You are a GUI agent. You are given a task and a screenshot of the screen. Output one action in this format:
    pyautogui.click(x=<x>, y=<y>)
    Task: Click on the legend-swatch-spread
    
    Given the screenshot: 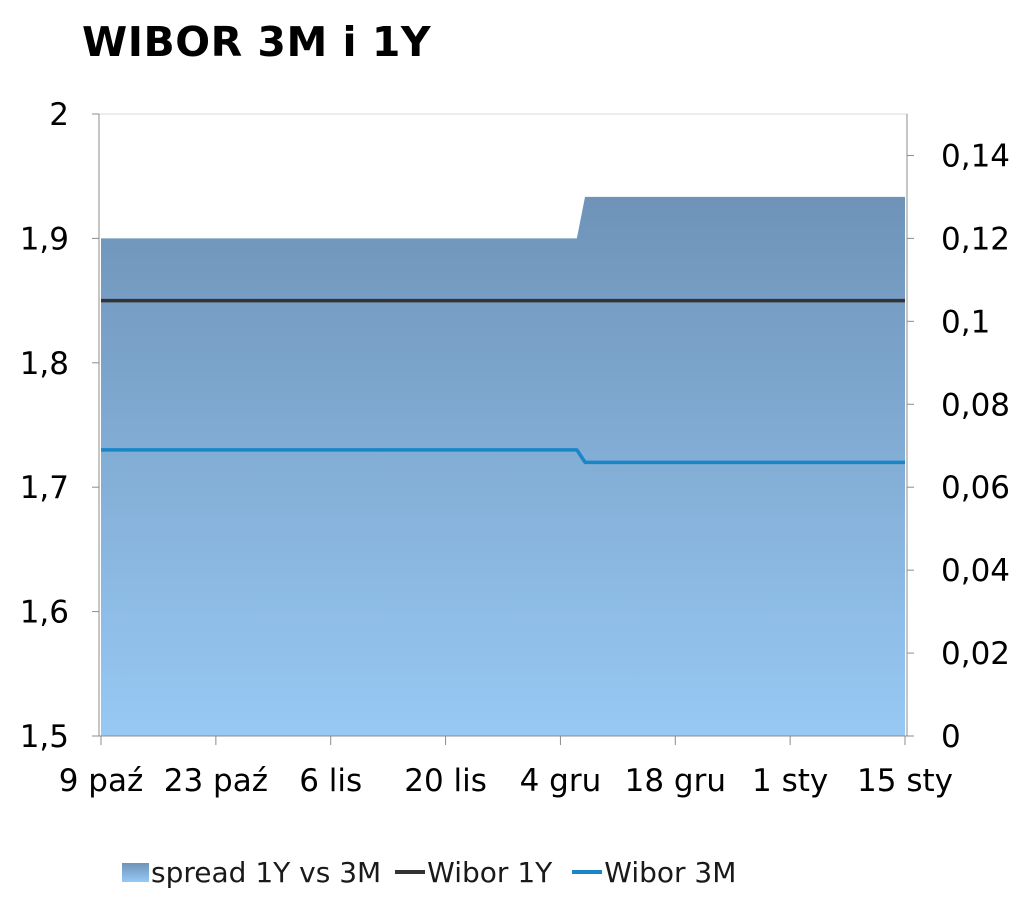 What is the action you would take?
    pyautogui.click(x=135, y=872)
    